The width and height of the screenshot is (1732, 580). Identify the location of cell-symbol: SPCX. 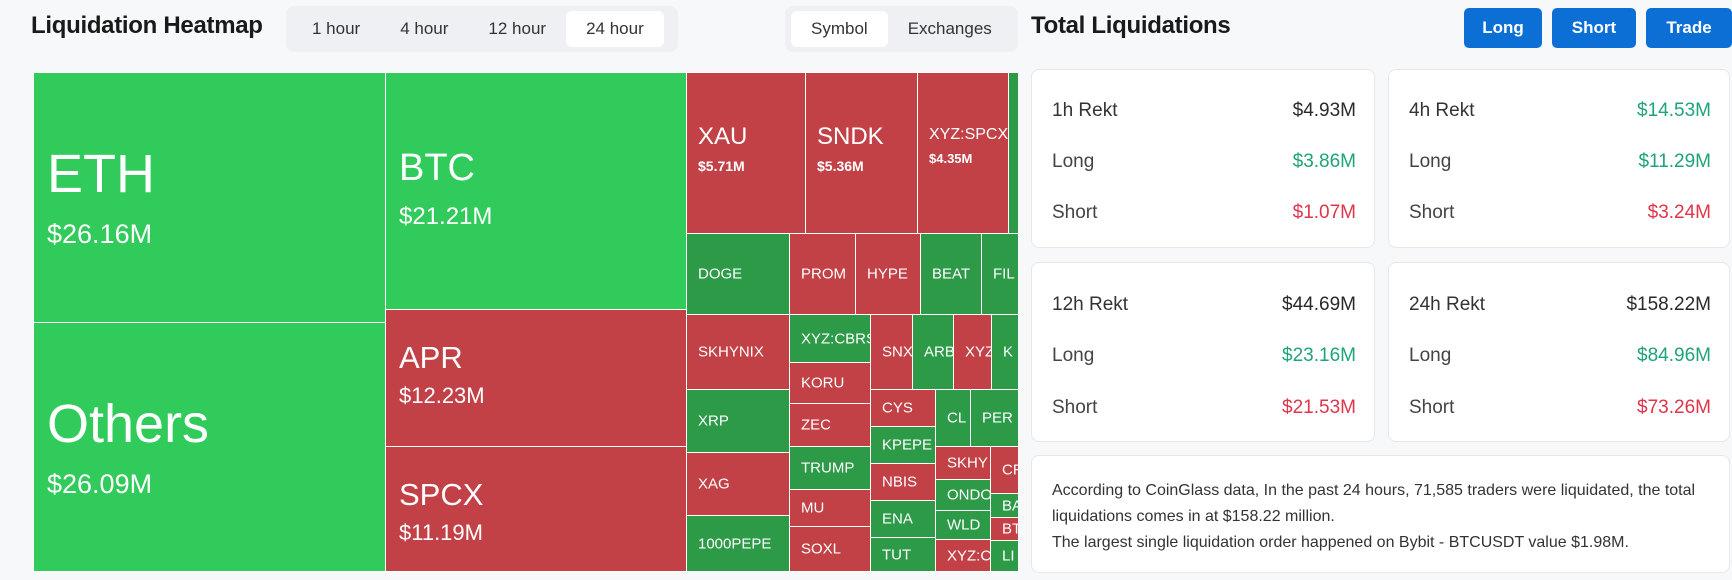
(441, 494).